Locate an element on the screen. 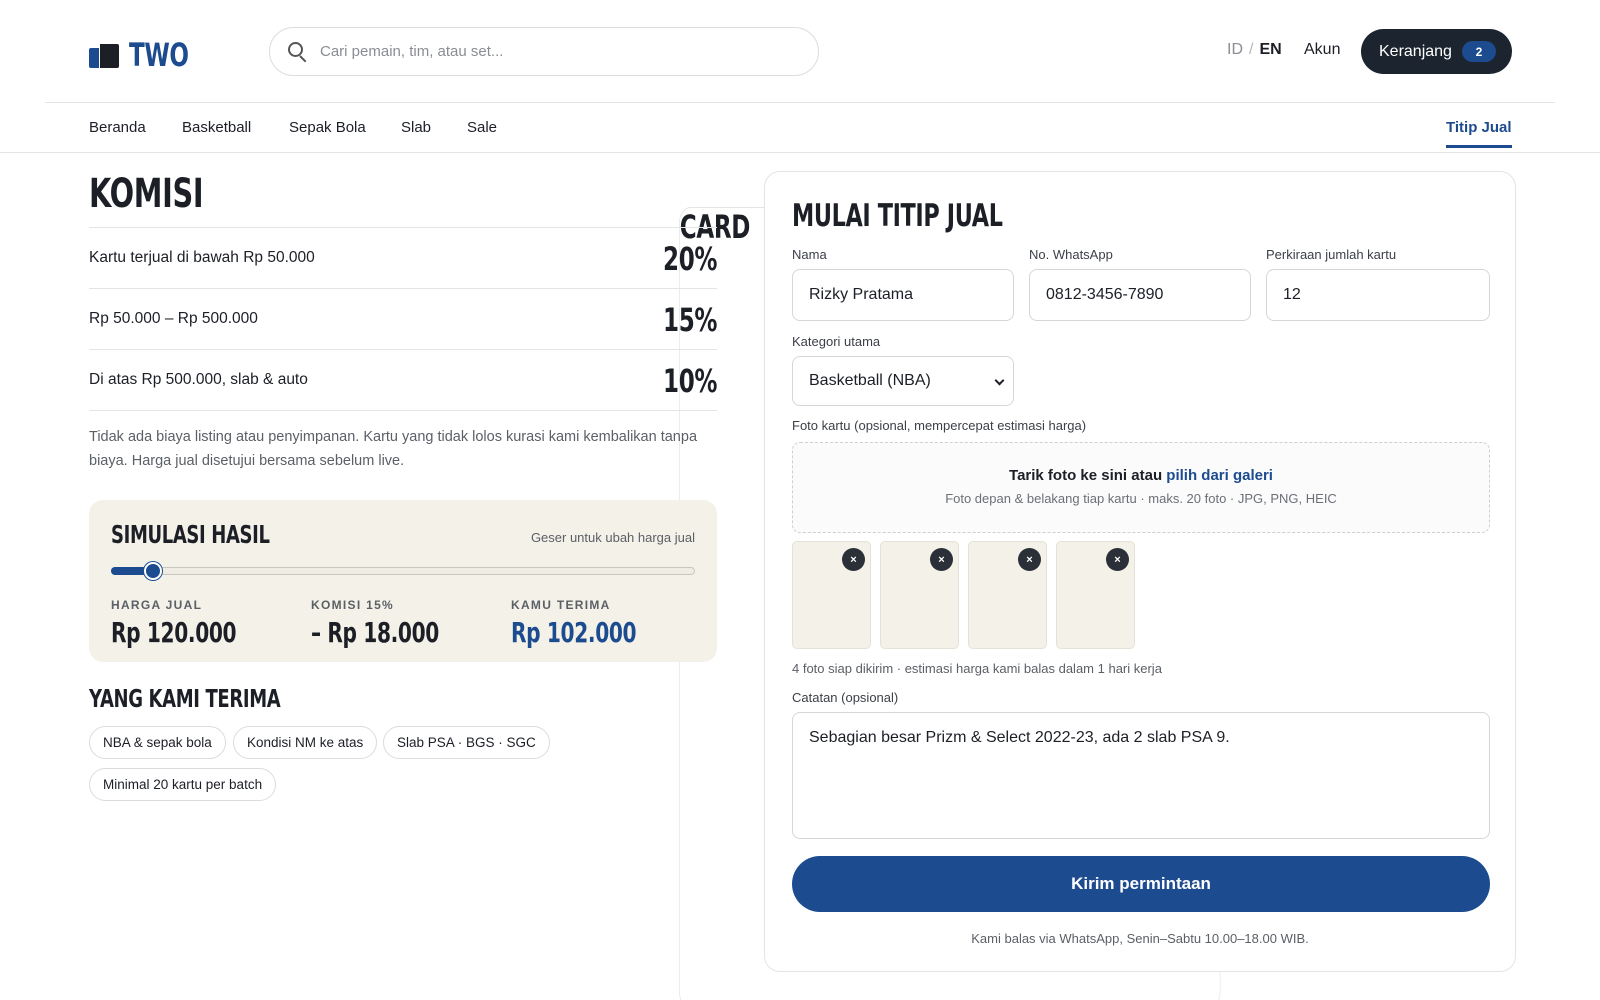  lang-en-option: EN is located at coordinates (1270, 49).